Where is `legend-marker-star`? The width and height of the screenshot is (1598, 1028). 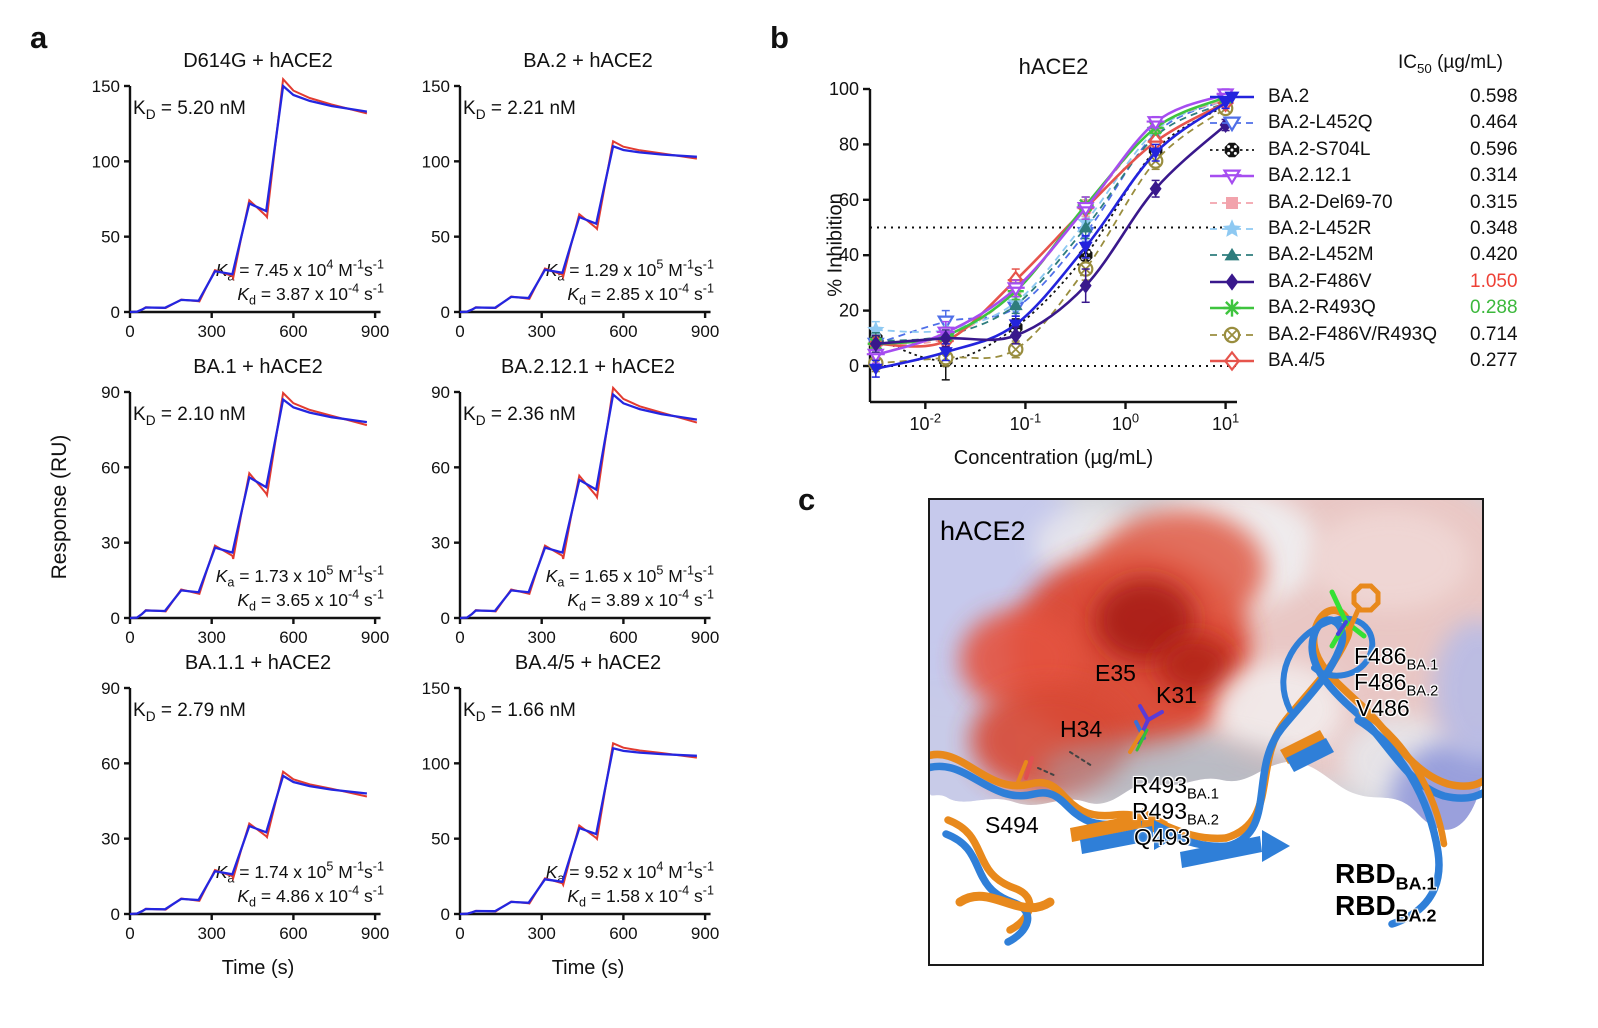
legend-marker-star is located at coordinates (1232, 228).